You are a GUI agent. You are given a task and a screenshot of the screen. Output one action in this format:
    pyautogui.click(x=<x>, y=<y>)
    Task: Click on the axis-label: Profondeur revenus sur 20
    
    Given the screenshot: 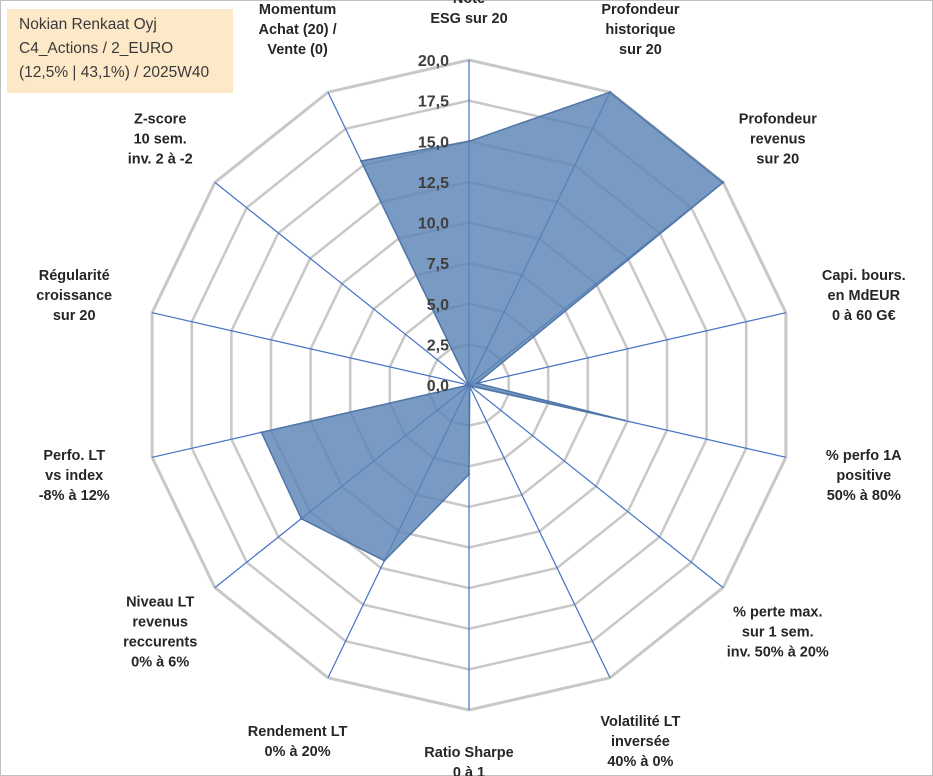 What is the action you would take?
    pyautogui.click(x=778, y=140)
    